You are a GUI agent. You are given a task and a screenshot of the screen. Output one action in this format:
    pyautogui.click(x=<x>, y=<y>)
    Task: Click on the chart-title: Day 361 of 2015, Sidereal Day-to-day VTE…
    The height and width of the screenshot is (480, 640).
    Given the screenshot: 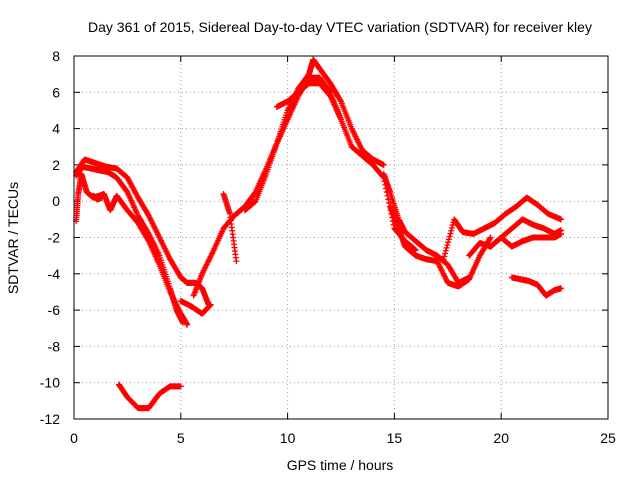 What is the action you would take?
    pyautogui.click(x=340, y=27)
    